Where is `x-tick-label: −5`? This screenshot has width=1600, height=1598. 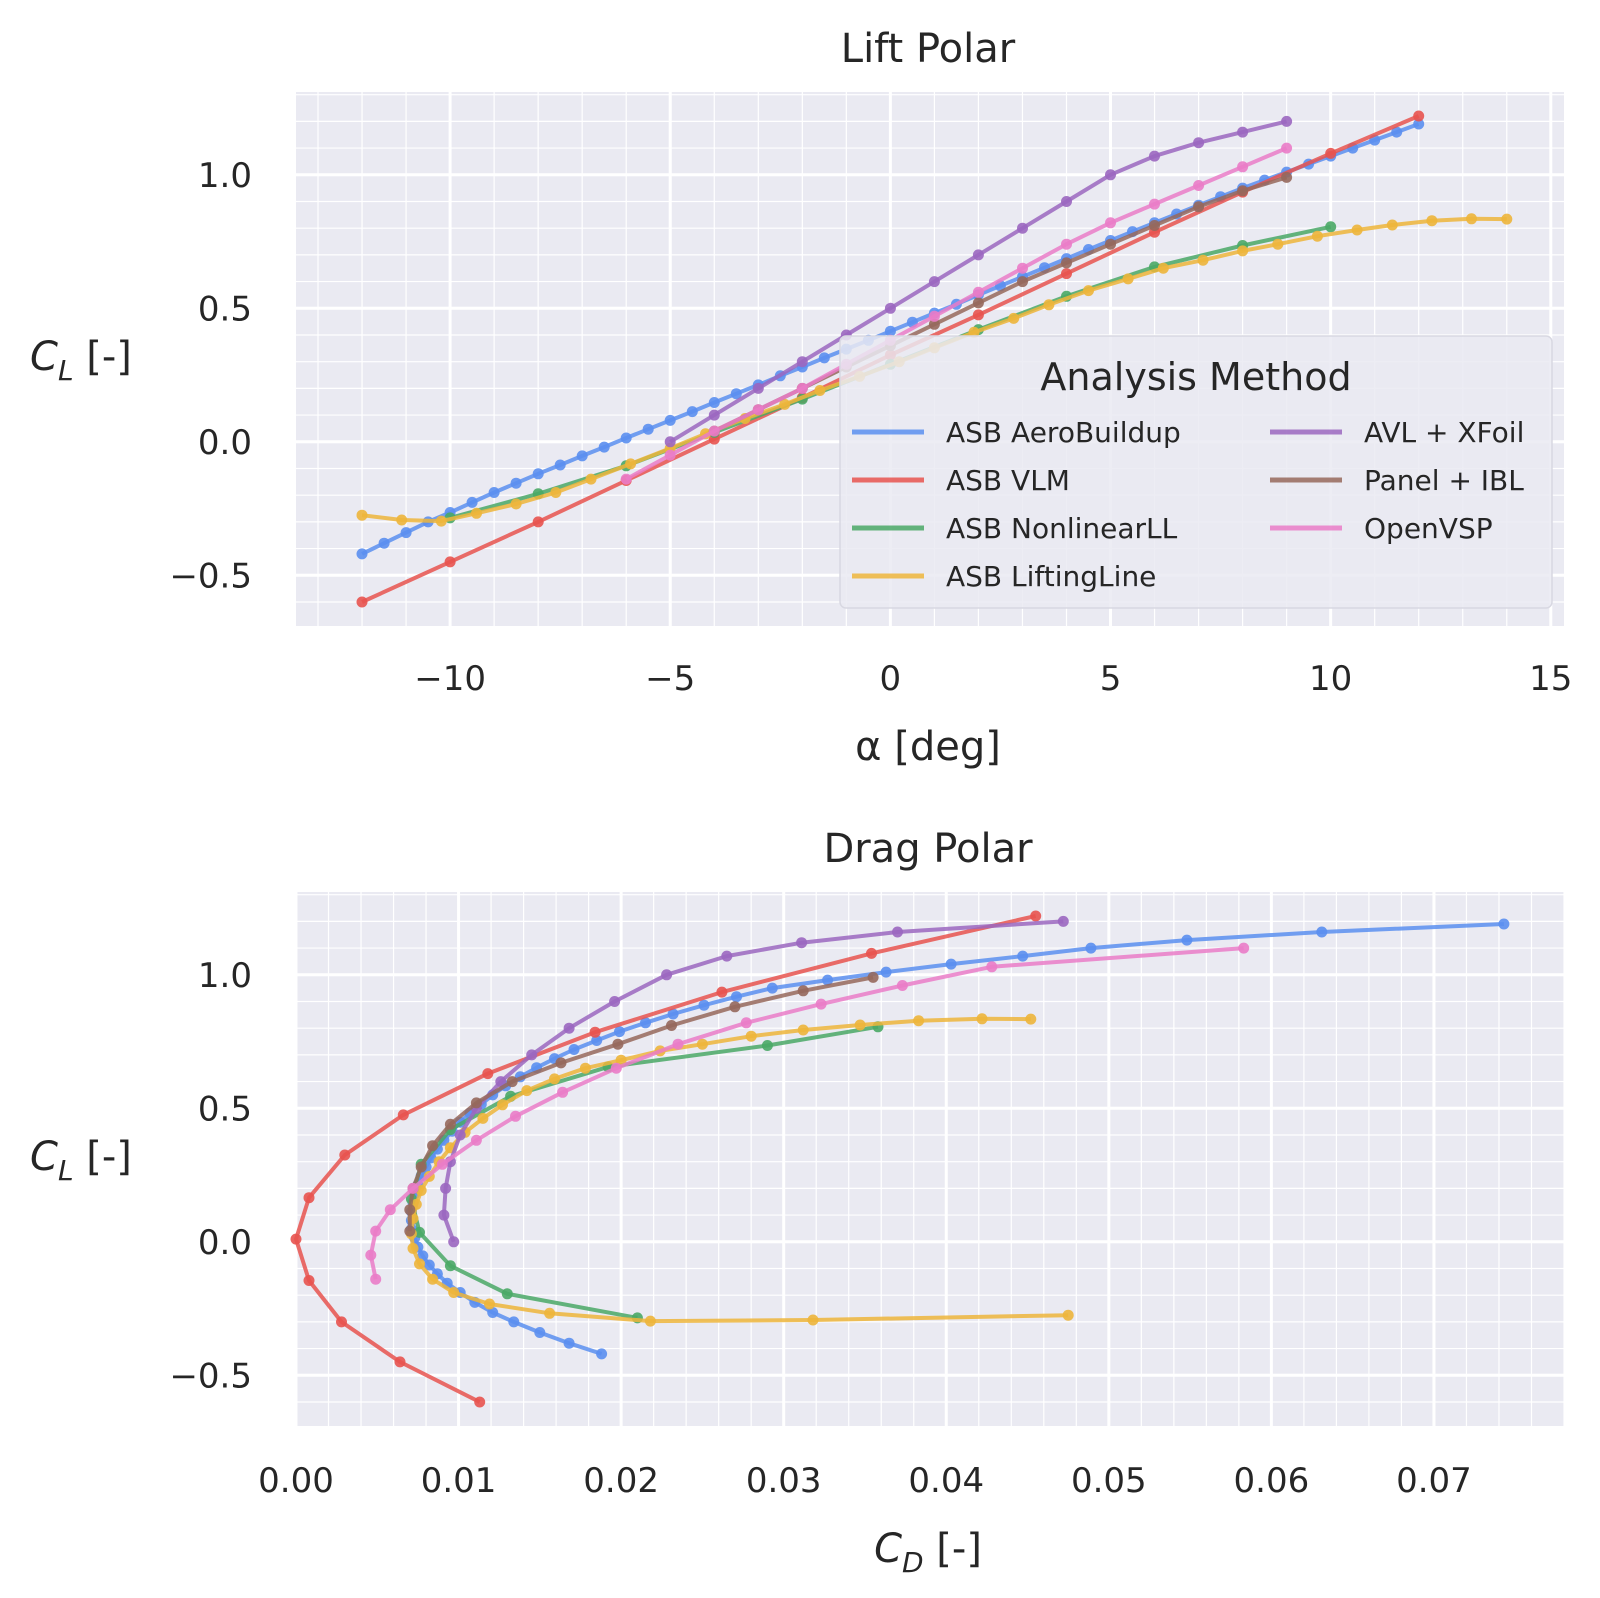 x-tick-label: −5 is located at coordinates (670, 679).